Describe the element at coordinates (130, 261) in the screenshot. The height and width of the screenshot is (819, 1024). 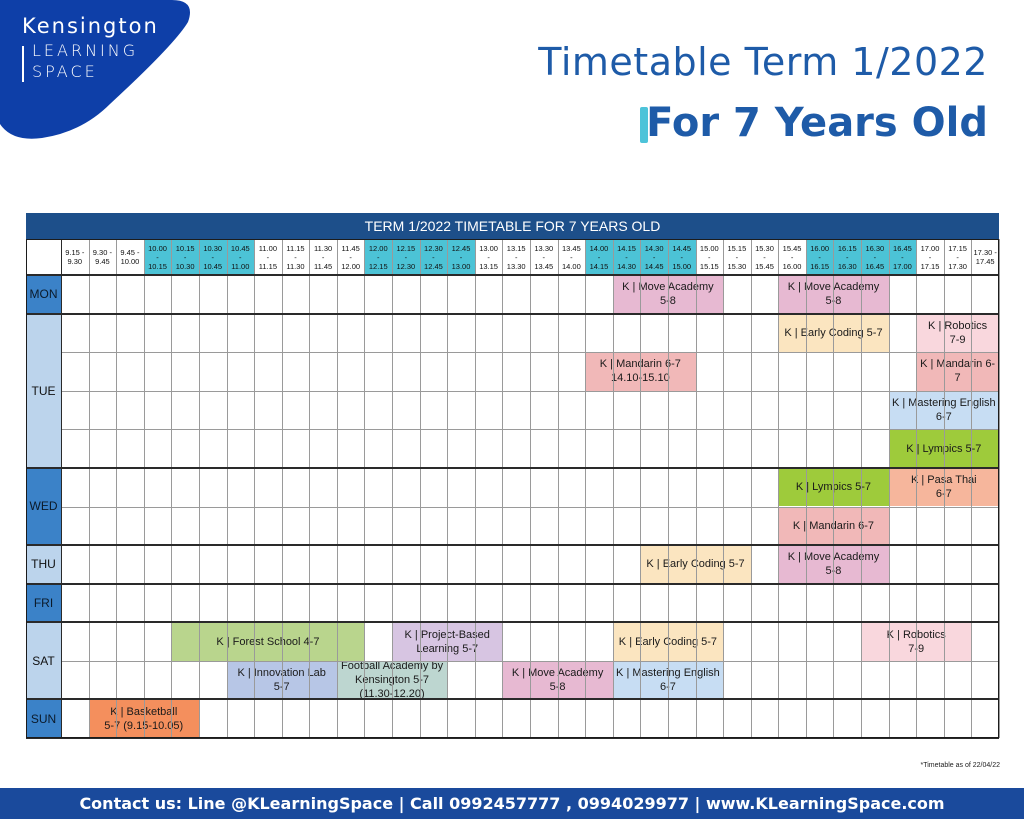
I see `time-slot-text: 10.00` at that location.